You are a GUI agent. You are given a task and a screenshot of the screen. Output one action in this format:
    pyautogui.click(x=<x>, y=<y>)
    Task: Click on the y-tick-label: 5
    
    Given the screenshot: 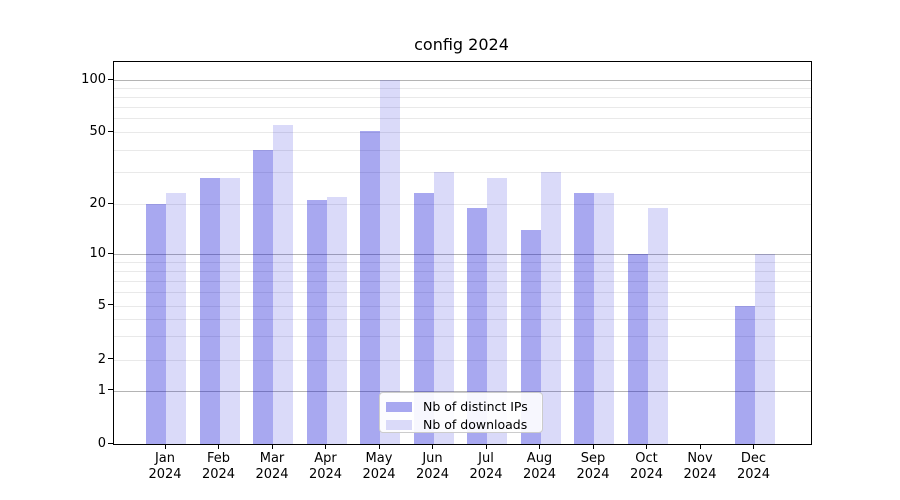 What is the action you would take?
    pyautogui.click(x=101, y=305)
    